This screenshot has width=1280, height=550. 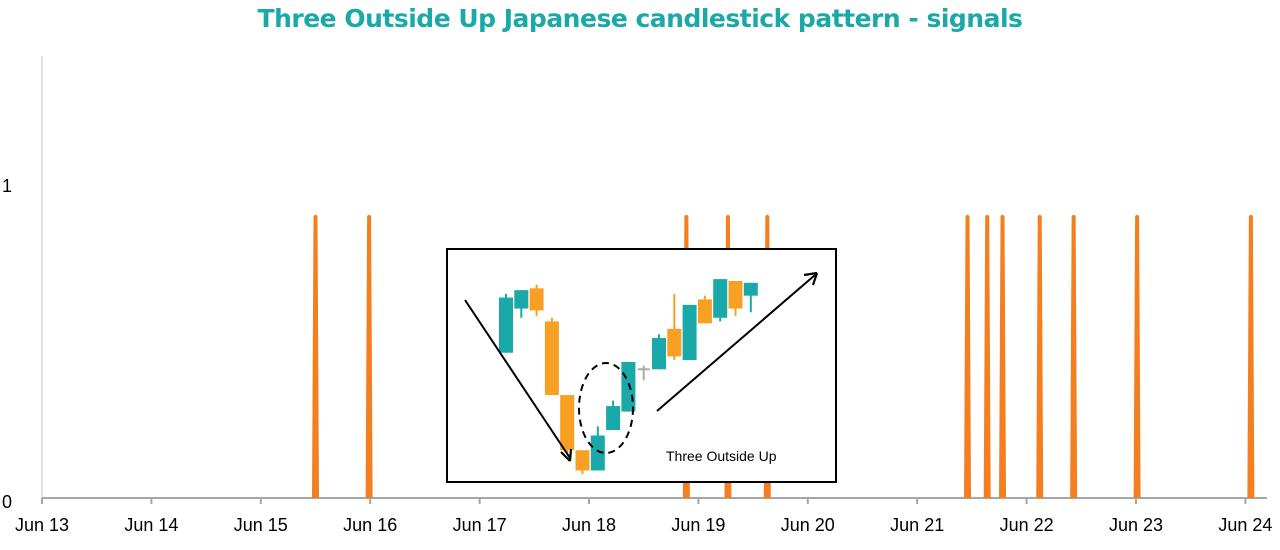 I want to click on y-tick-label: 0, so click(x=7, y=502).